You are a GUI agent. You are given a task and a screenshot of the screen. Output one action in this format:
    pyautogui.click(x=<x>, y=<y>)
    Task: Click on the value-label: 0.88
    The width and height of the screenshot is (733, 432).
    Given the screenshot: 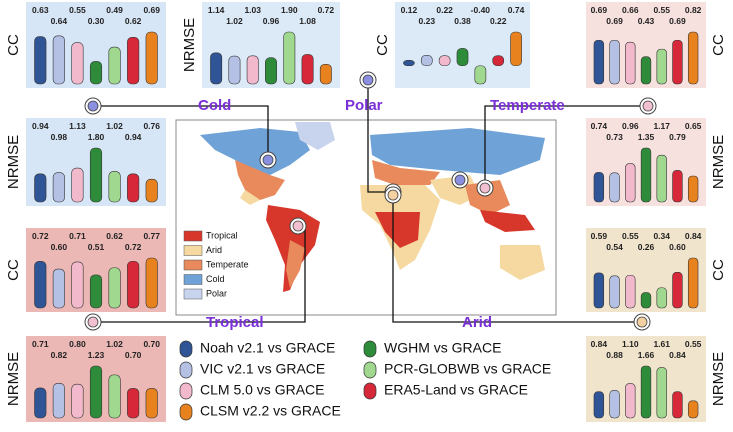 What is the action you would take?
    pyautogui.click(x=614, y=355)
    